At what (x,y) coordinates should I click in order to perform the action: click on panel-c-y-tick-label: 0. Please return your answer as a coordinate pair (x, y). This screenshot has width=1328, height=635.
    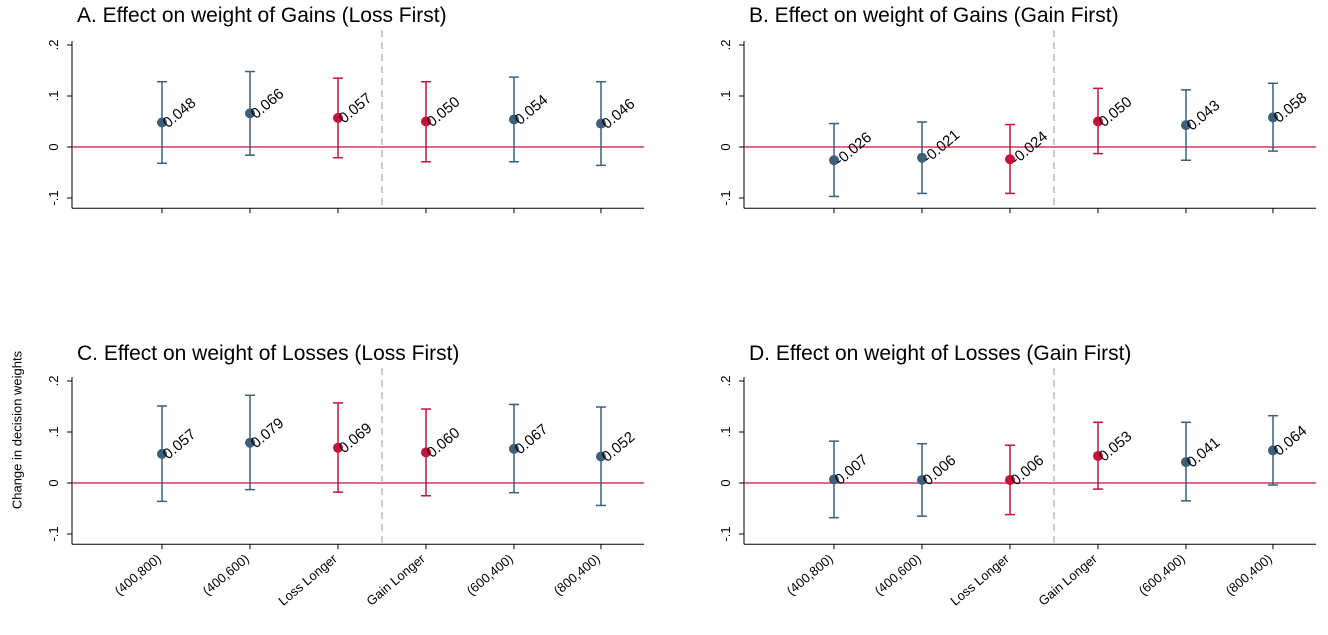
    Looking at the image, I should click on (53, 482).